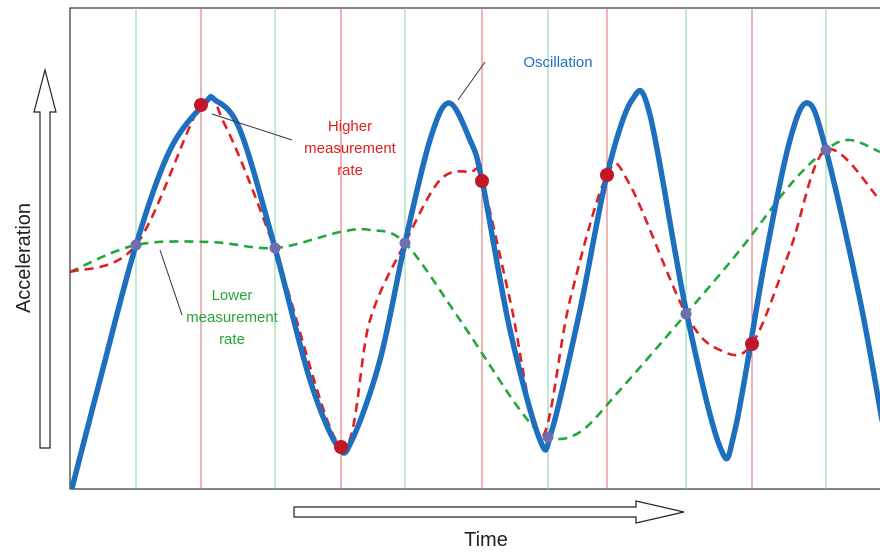 This screenshot has width=880, height=553. What do you see at coordinates (232, 295) in the screenshot?
I see `lower-rate-label-line-1: Lower` at bounding box center [232, 295].